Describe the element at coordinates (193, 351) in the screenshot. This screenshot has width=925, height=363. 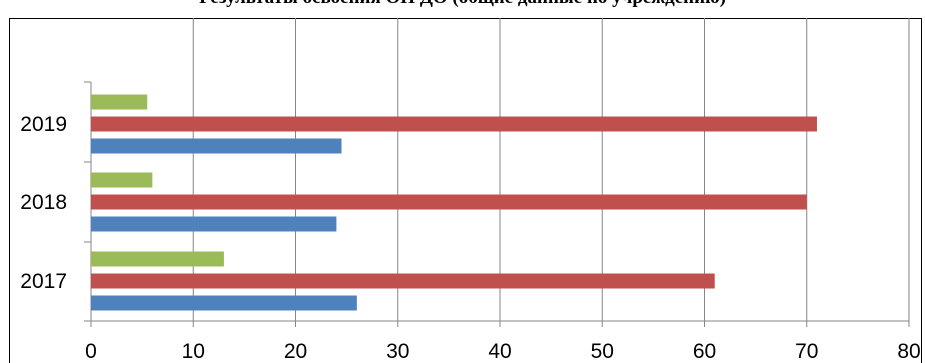
I see `x-tick-label: 10` at that location.